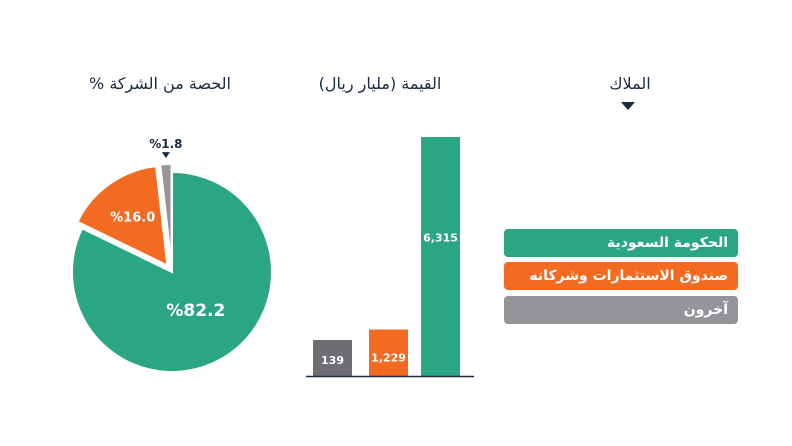 The height and width of the screenshot is (446, 792). I want to click on owners-header: الملاك, so click(630, 83).